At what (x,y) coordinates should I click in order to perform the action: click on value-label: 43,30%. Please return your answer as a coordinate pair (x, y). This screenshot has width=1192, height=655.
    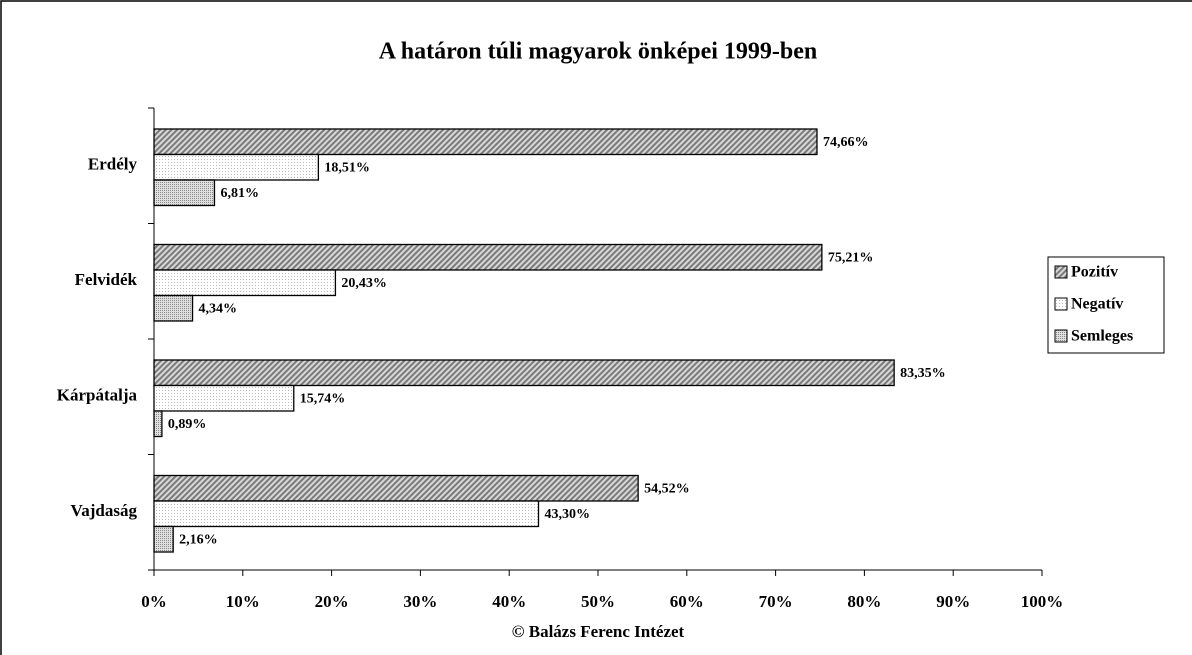
    Looking at the image, I should click on (568, 514).